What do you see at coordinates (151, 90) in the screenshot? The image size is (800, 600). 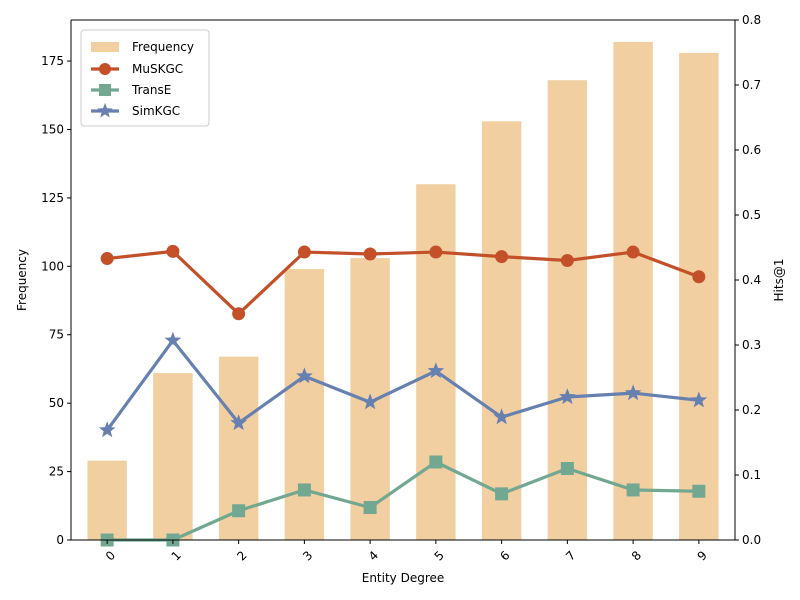 I see `legend-label: TransE` at bounding box center [151, 90].